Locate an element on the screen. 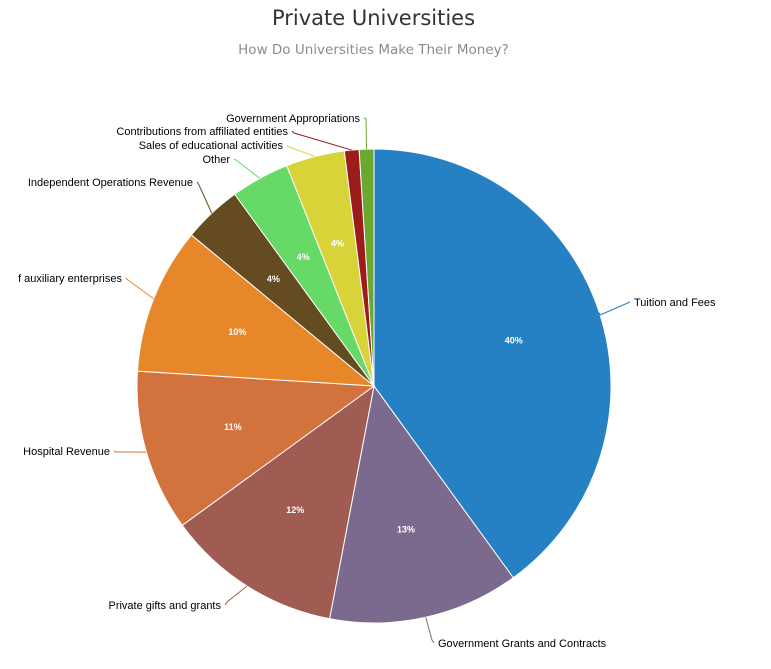  connector-contributions-from-affiliated-entities is located at coordinates (321, 140).